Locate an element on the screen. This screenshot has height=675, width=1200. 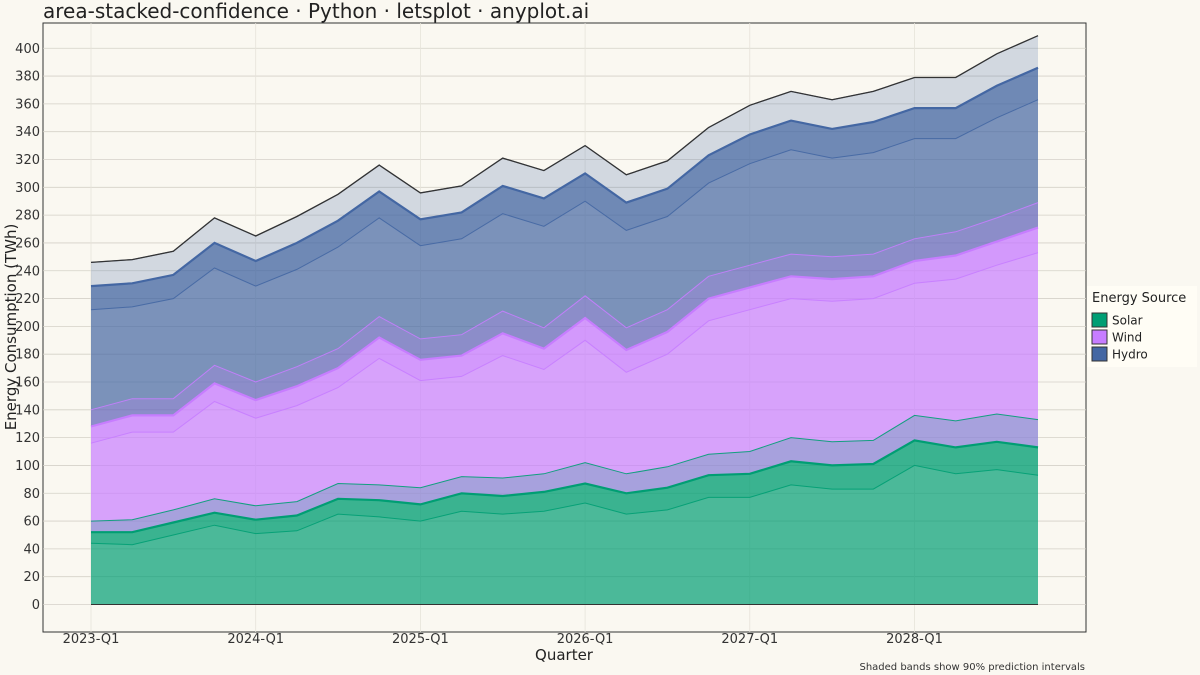
y-axis-label: Energy Consumption (TWh) is located at coordinates (11, 327).